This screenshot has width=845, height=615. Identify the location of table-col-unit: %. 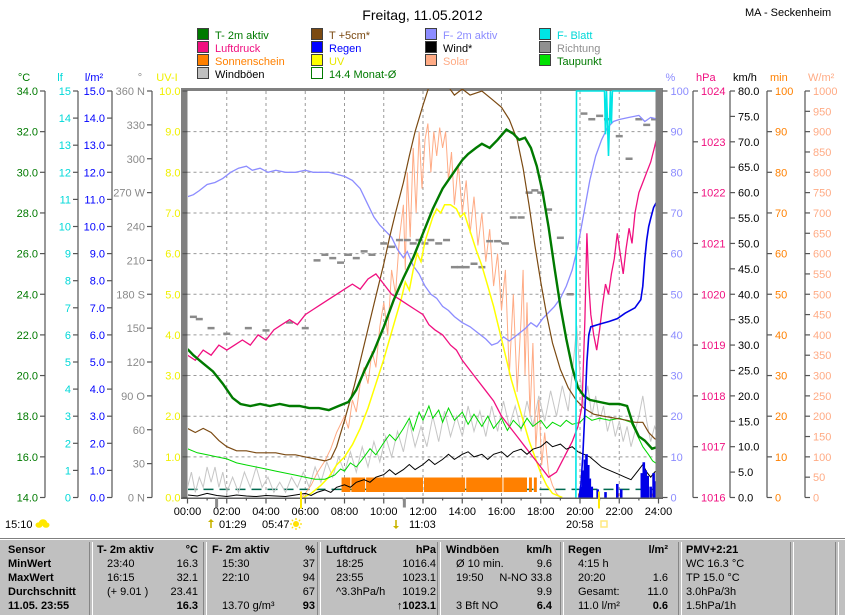
(310, 550).